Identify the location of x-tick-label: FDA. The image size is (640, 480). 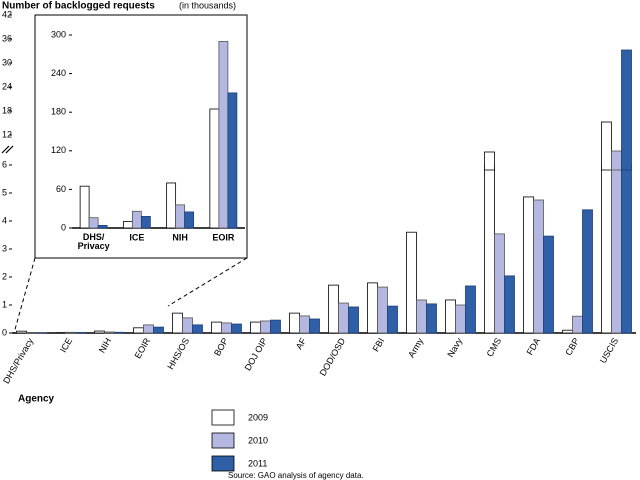
(534, 346).